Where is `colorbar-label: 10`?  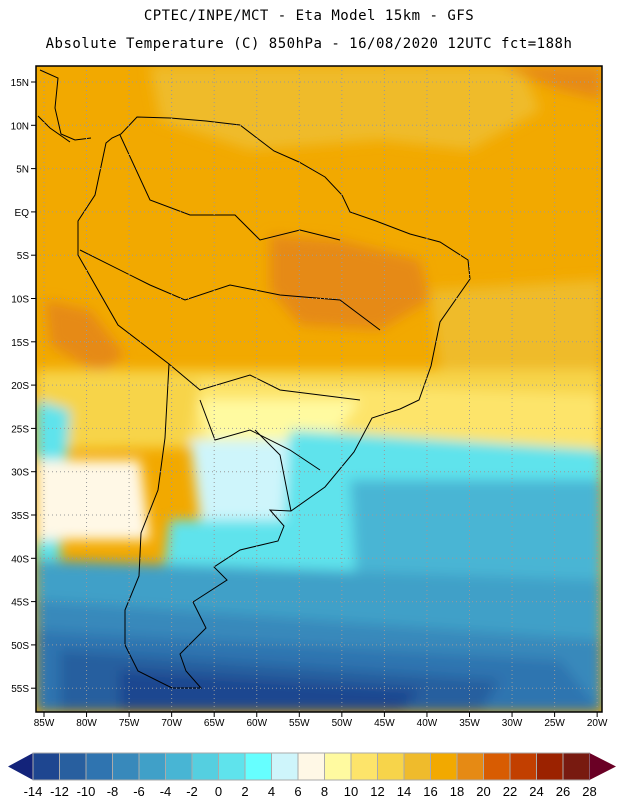 colorbar-label: 10 is located at coordinates (351, 791).